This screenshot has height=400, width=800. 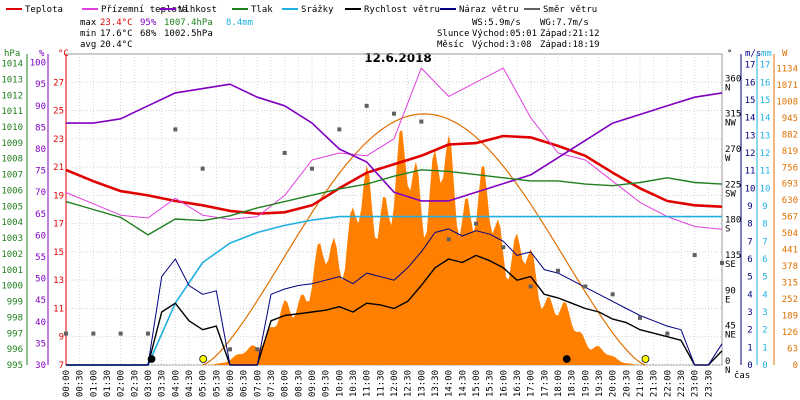 I want to click on x-tick-label-1: 00:30, so click(x=81, y=383).